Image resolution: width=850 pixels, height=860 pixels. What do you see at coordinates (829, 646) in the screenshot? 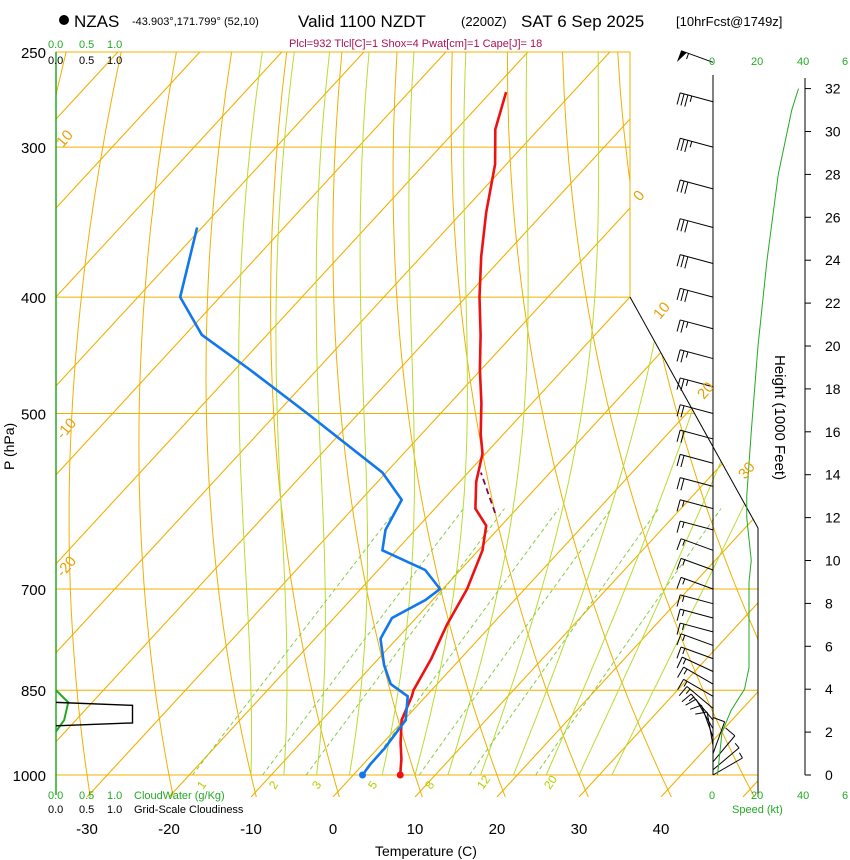
I see `height-tick-label: 6` at bounding box center [829, 646].